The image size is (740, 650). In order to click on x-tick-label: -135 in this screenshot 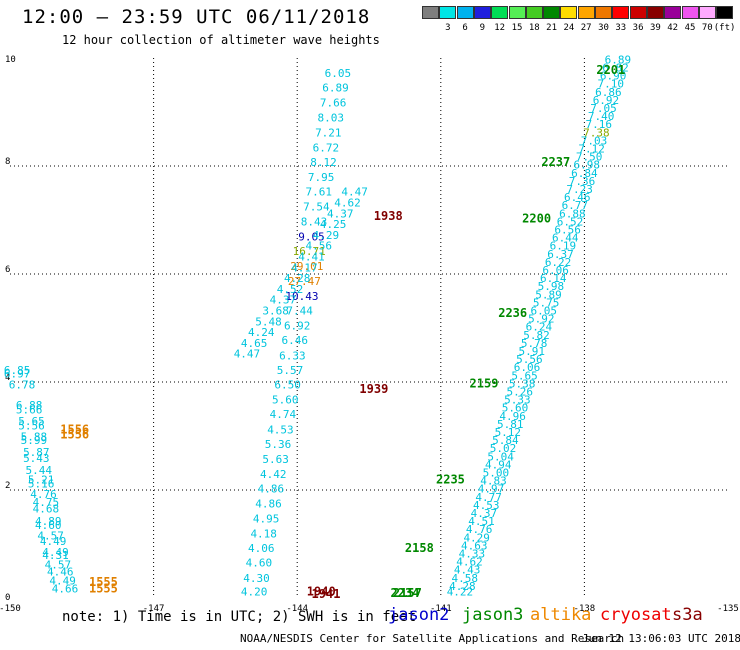, I will do `click(728, 609)`.